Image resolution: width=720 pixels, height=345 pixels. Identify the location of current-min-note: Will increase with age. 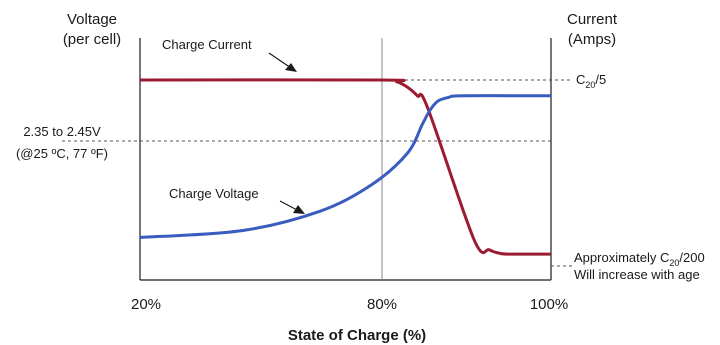
(637, 274).